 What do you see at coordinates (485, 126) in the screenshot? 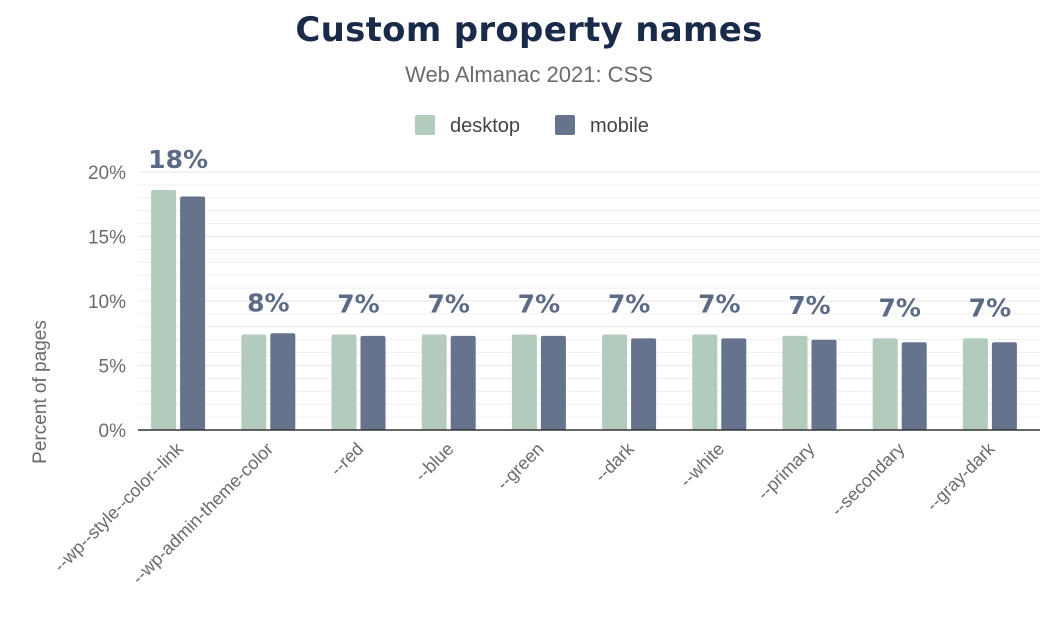
I see `legend-label-desktop: desktop` at bounding box center [485, 126].